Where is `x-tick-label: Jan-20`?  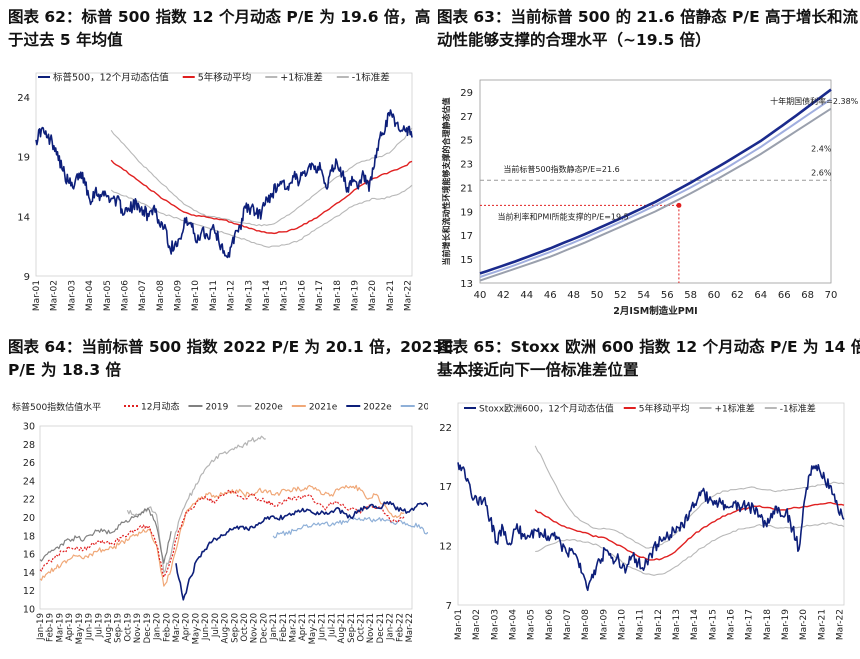
x-tick-label: Jan-20 is located at coordinates (158, 627).